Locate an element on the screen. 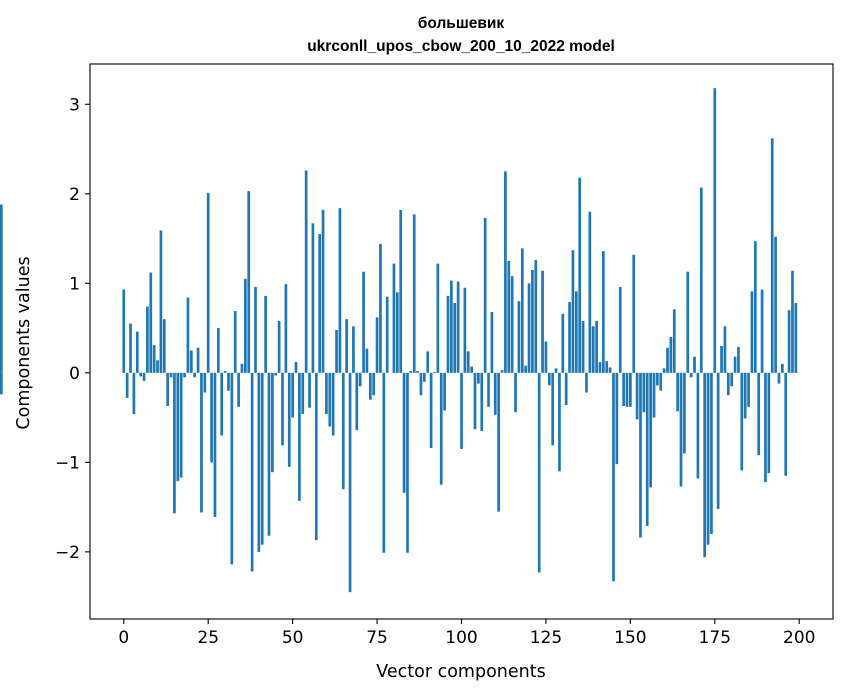  x-tick-label: 175 is located at coordinates (715, 638).